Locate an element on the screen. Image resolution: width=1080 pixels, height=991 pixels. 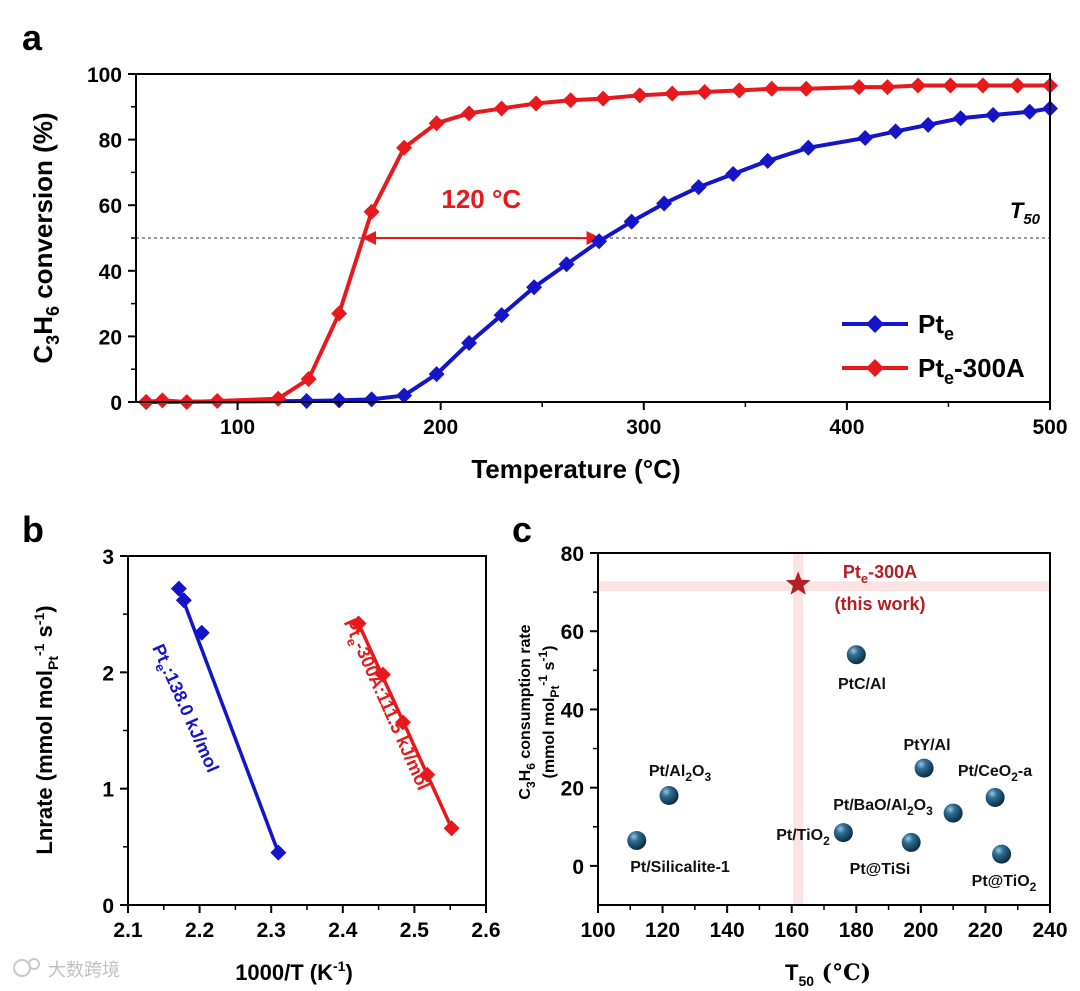
label-pt-at-tio2: Pt@TiO2 is located at coordinates (1004, 883).